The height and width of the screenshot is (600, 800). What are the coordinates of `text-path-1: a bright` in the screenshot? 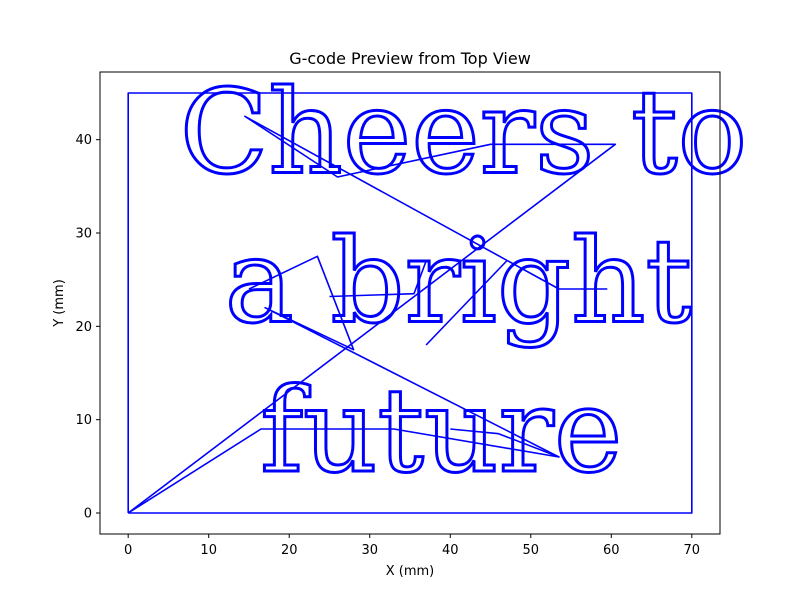 It's located at (458, 283).